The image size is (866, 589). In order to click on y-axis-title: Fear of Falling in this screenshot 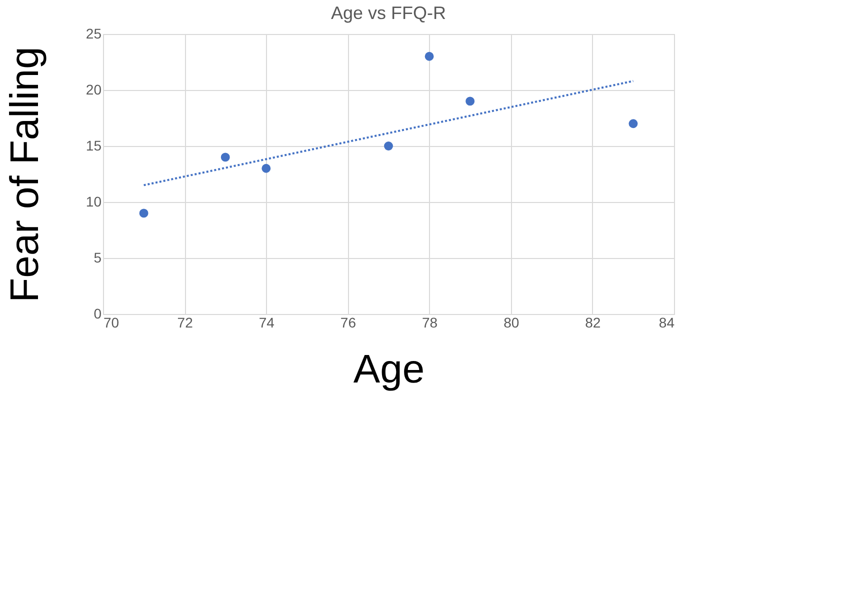, I will do `click(24, 174)`.